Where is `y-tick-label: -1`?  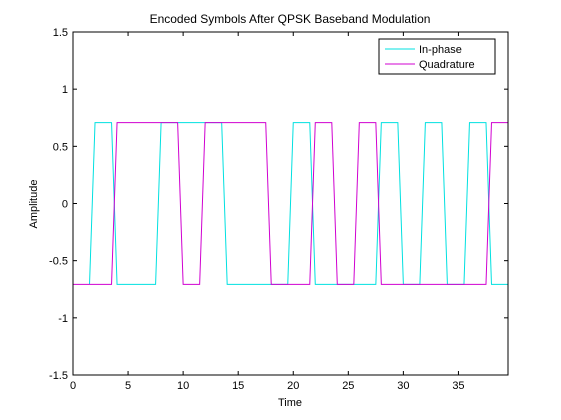 y-tick-label: -1 is located at coordinates (63, 319).